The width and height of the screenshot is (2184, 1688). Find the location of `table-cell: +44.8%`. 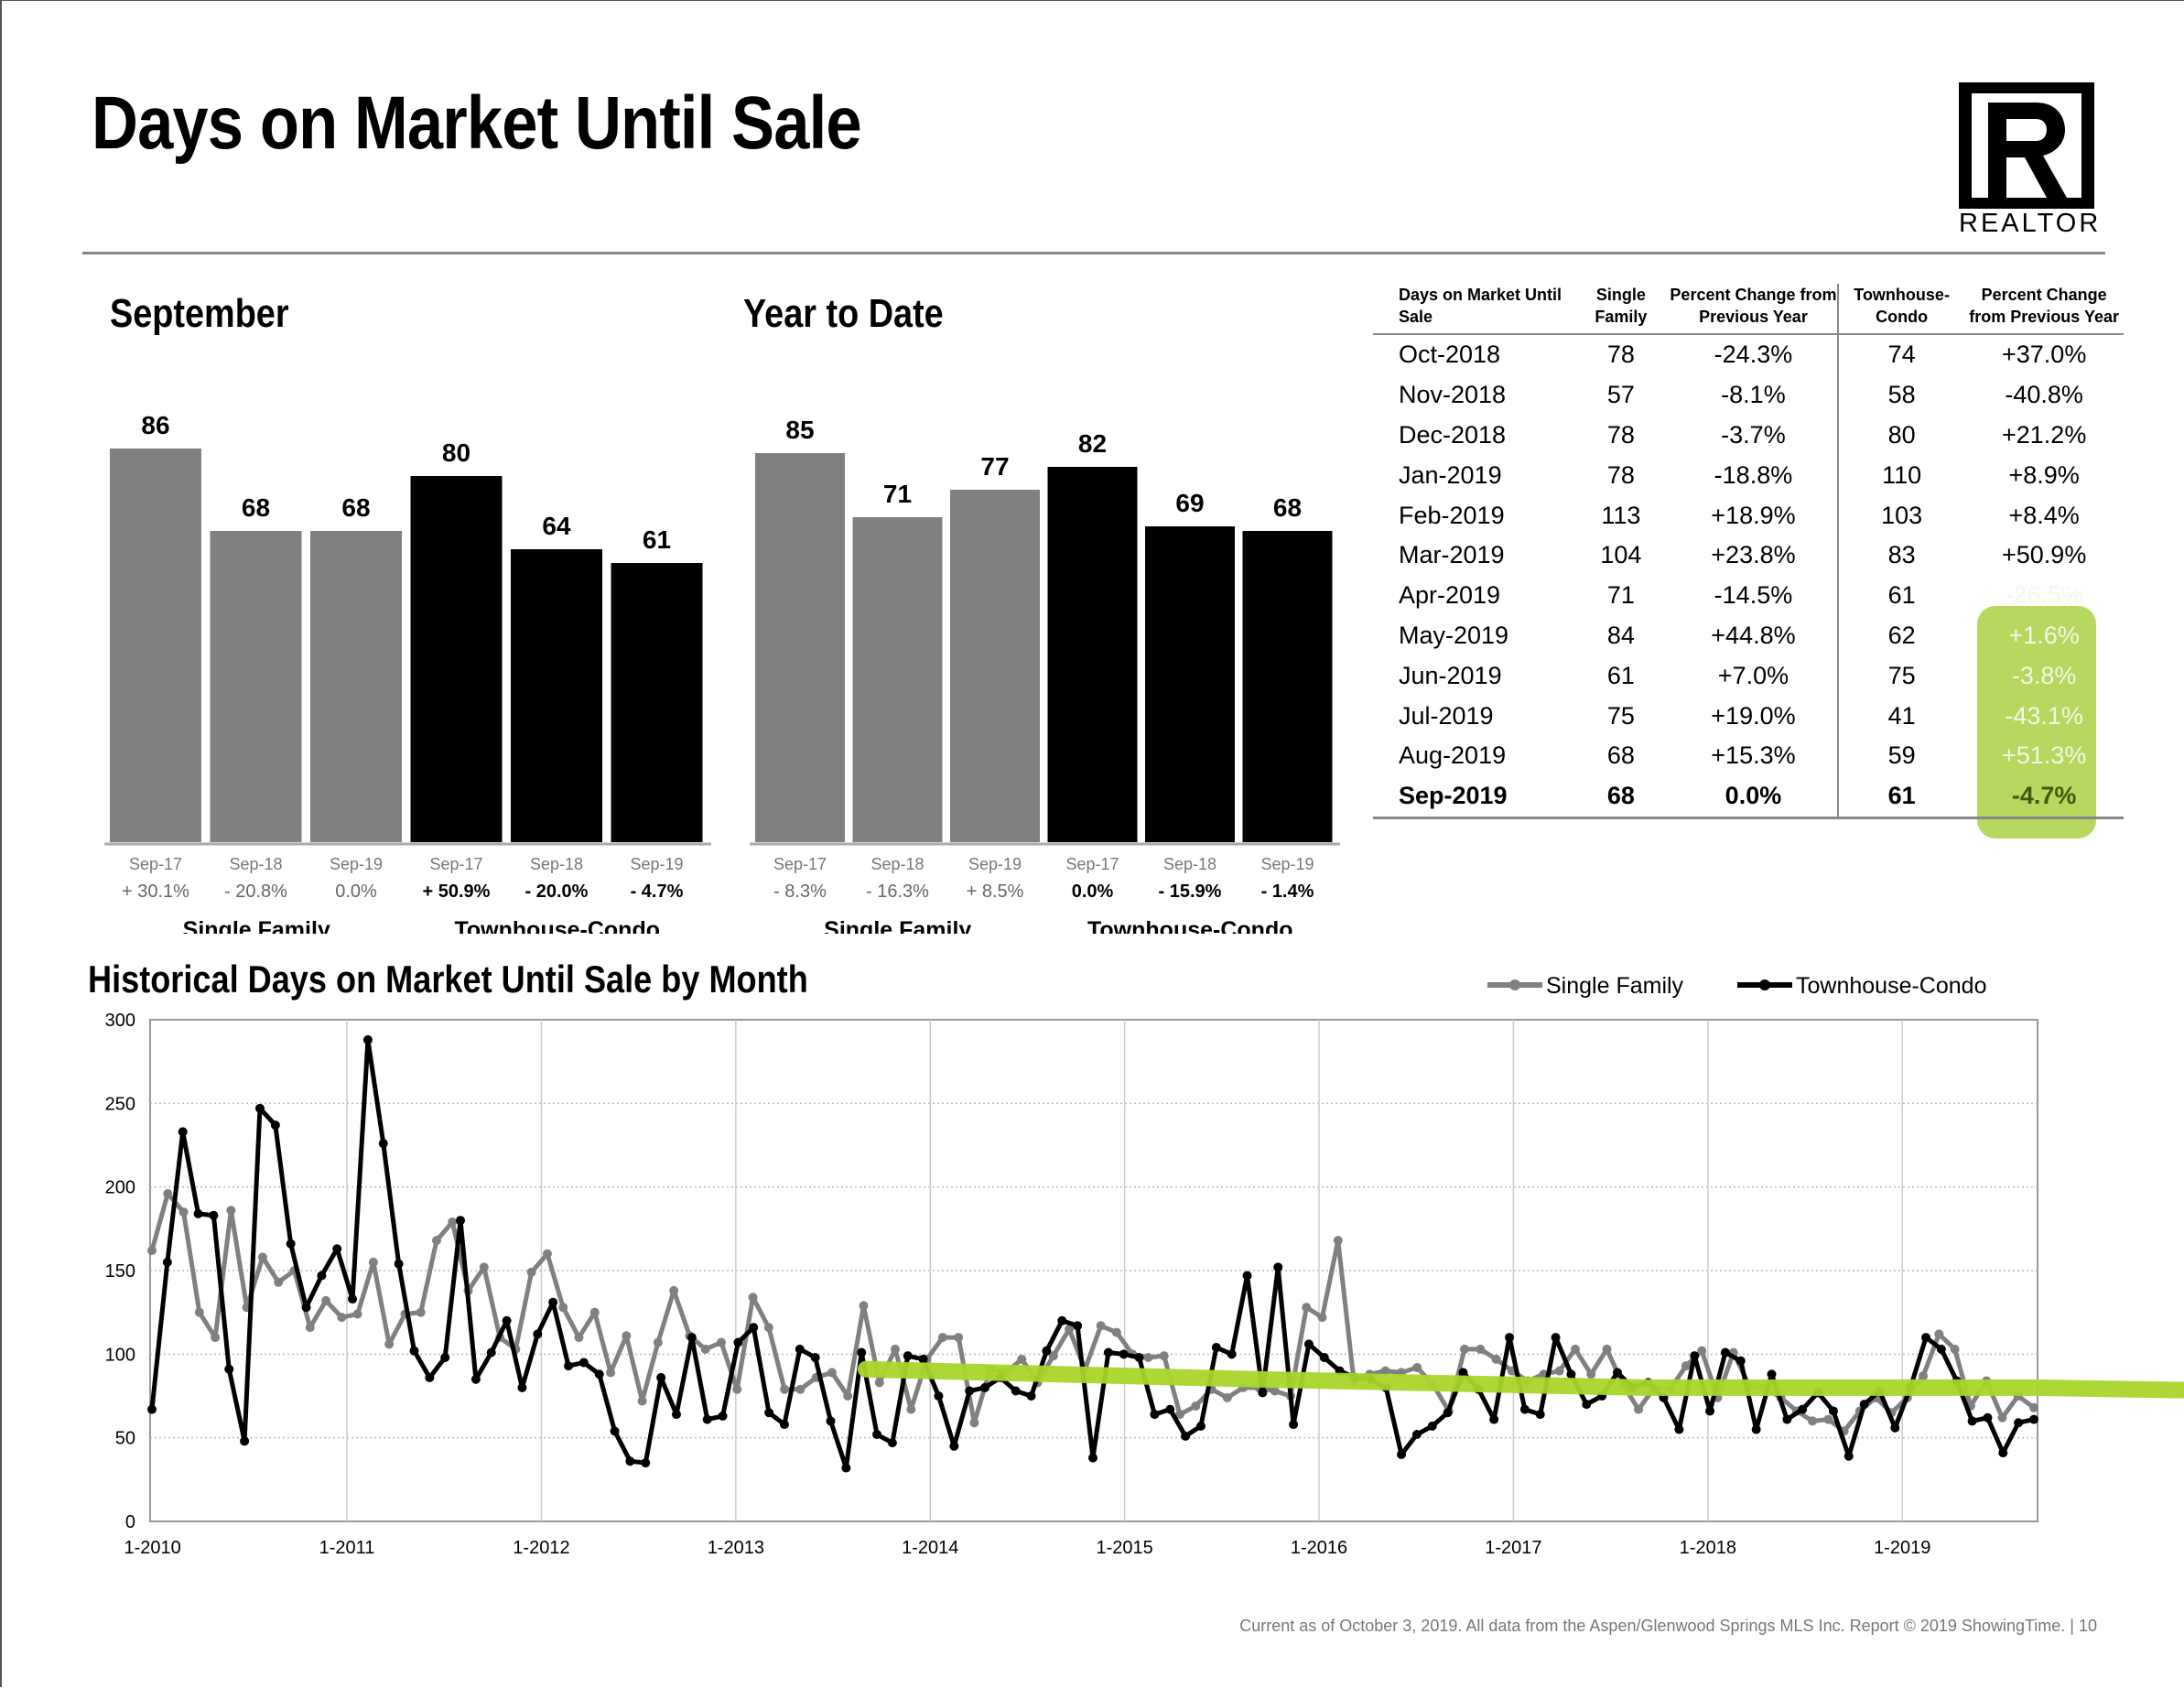

table-cell: +44.8% is located at coordinates (1754, 635).